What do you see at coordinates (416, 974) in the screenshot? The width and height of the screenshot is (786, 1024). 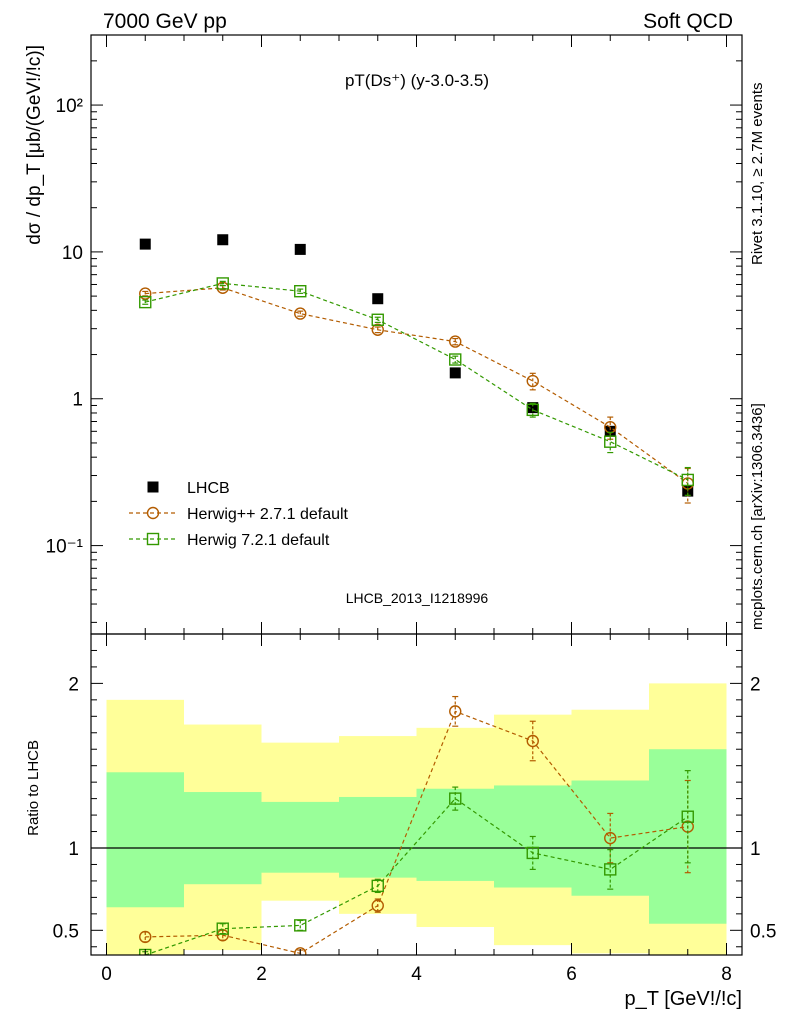 I see `x-tick-label: 4` at bounding box center [416, 974].